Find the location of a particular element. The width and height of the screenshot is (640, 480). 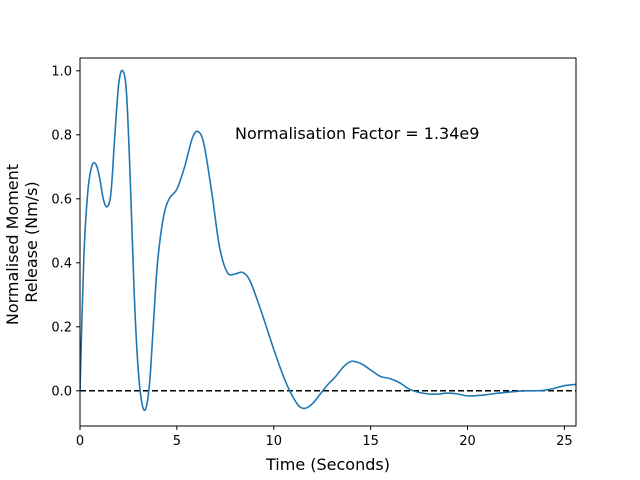

y-axis-label: Normalised Moment Release (Nm/s) is located at coordinates (22, 242).